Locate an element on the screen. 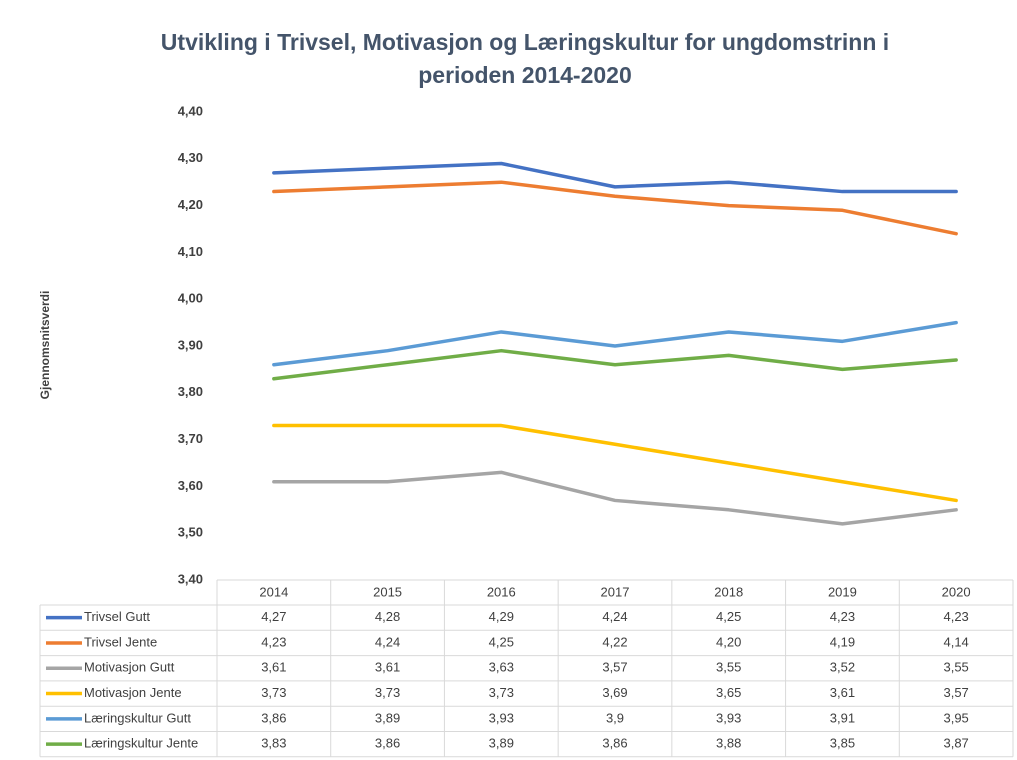 This screenshot has height=760, width=1017. legend-label: Motivasjon Jente is located at coordinates (133, 692).